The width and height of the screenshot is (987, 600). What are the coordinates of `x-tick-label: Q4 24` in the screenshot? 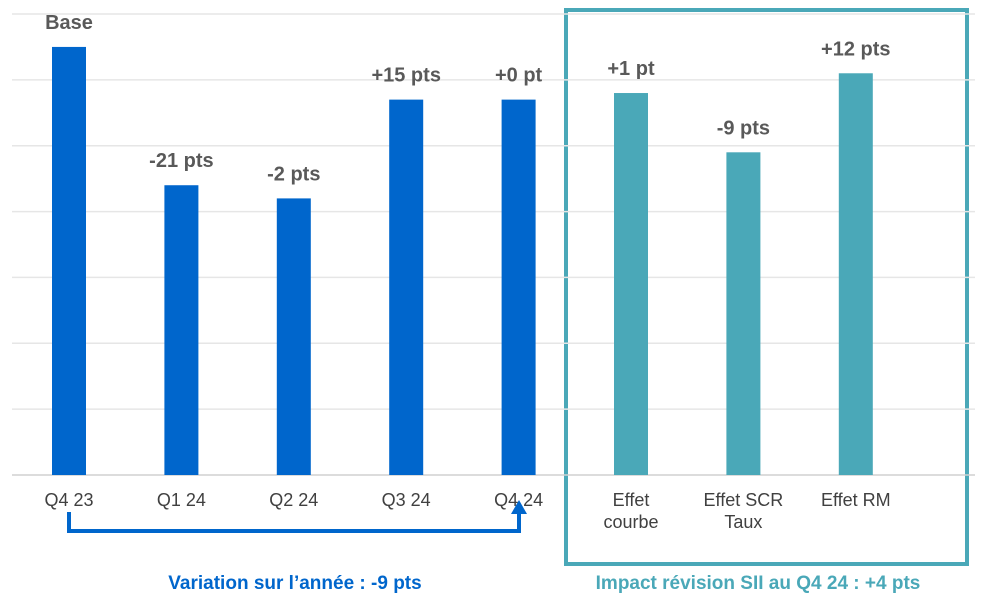 It's located at (519, 500).